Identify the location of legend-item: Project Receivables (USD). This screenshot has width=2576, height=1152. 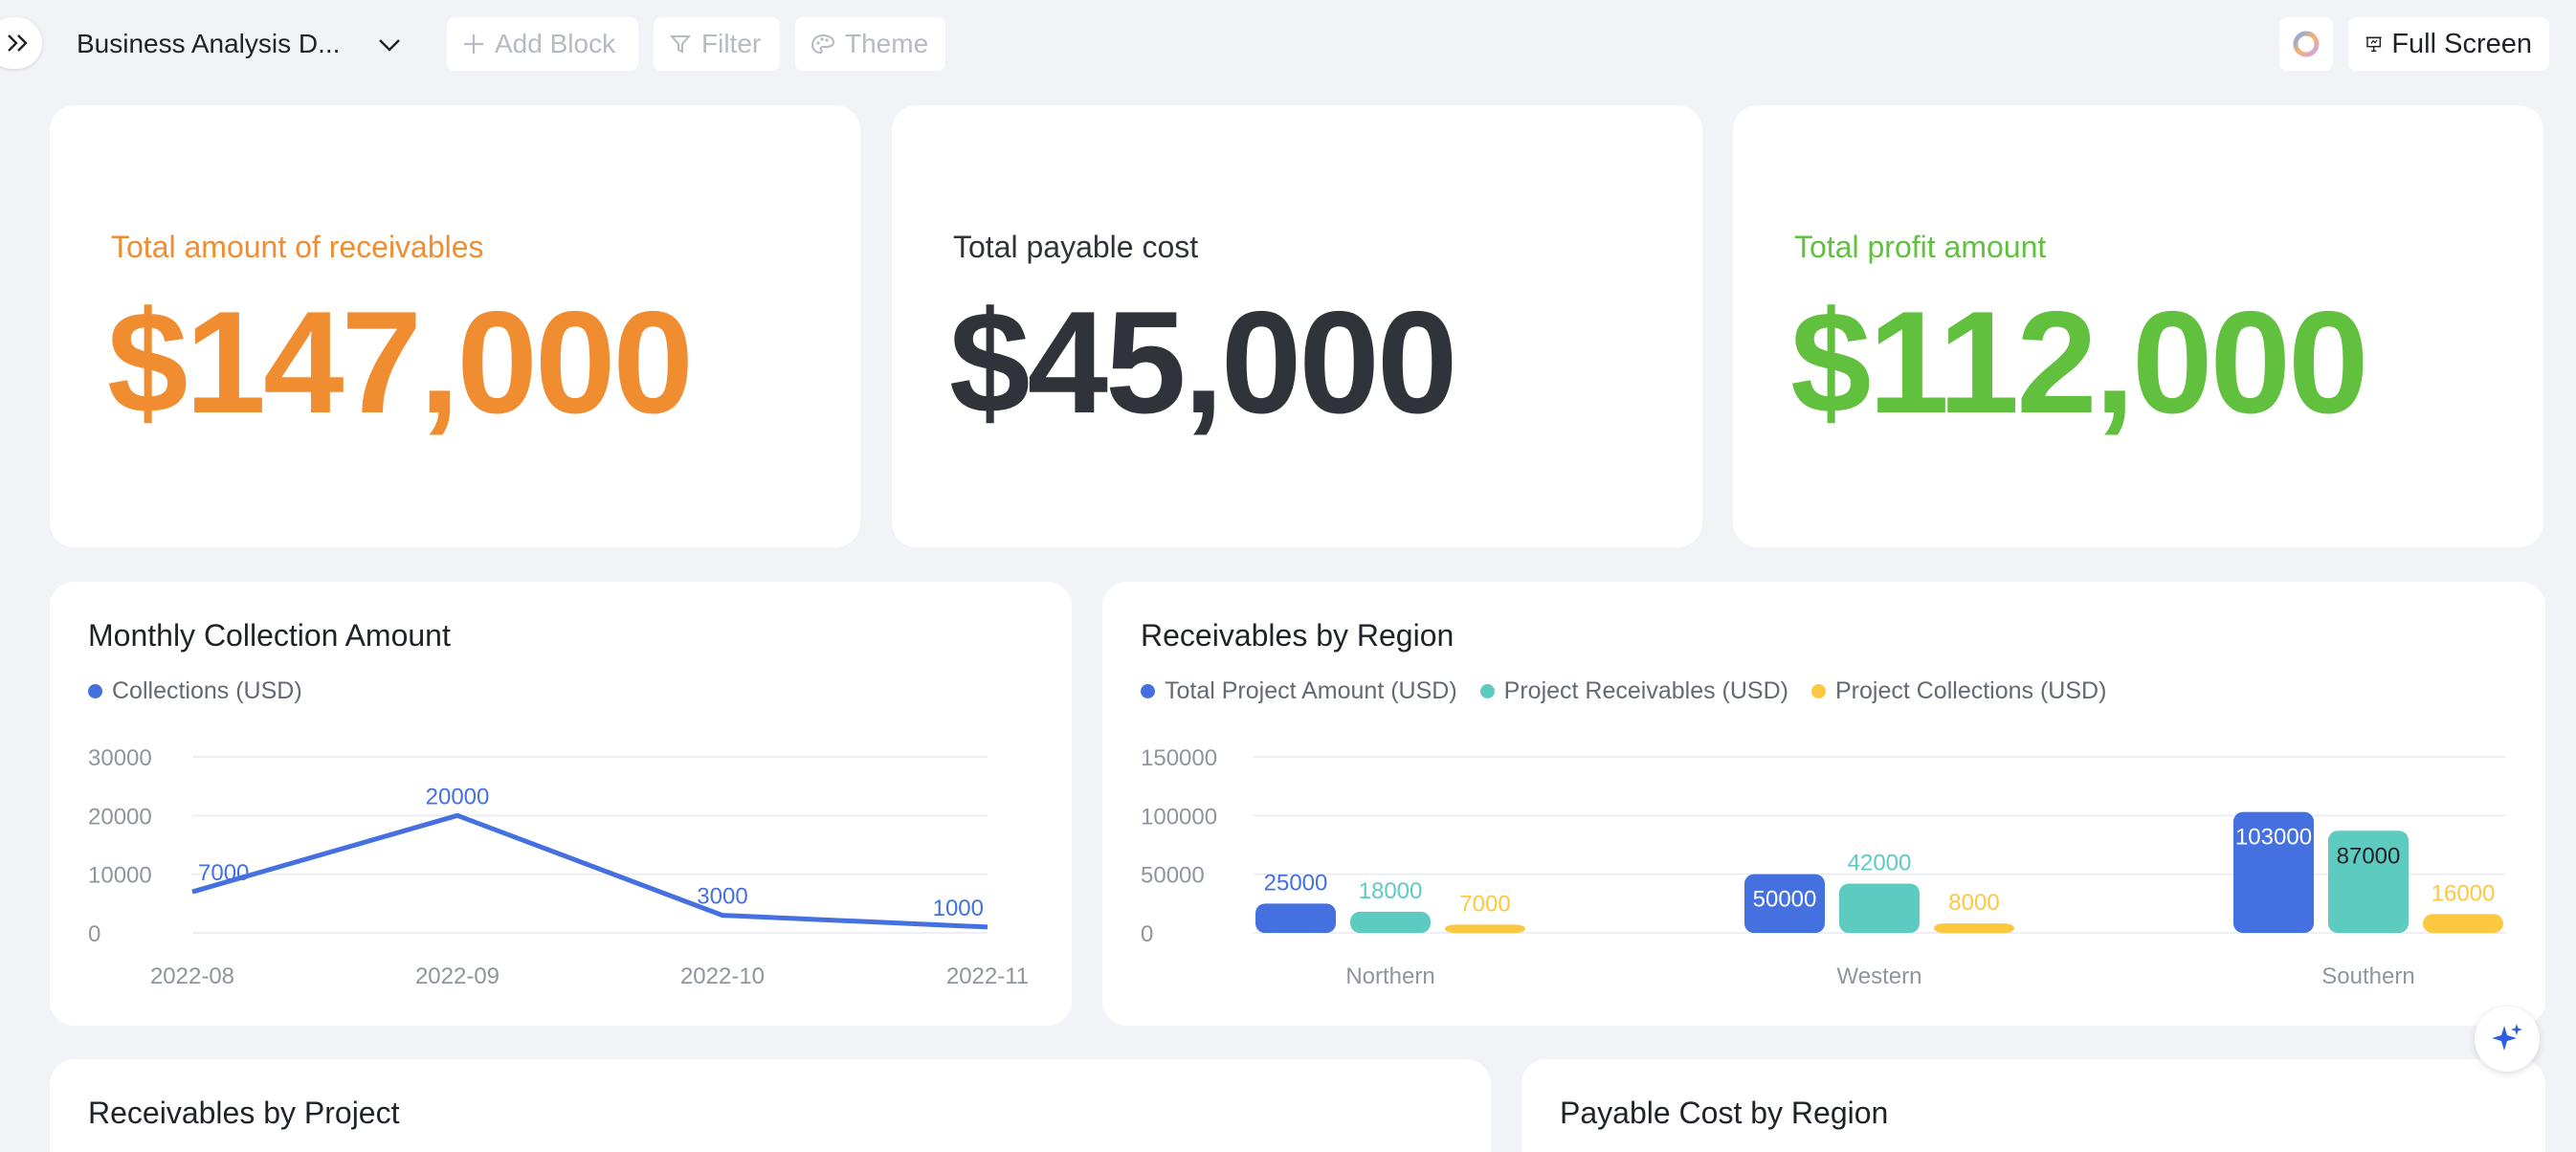
(1633, 691).